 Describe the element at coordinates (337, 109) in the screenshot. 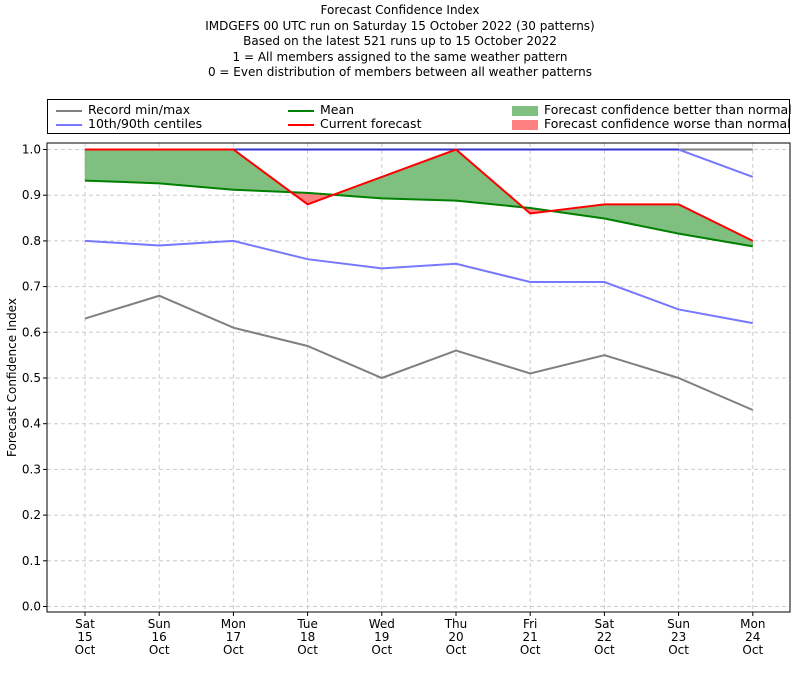

I see `legend-label-mean: Mean` at that location.